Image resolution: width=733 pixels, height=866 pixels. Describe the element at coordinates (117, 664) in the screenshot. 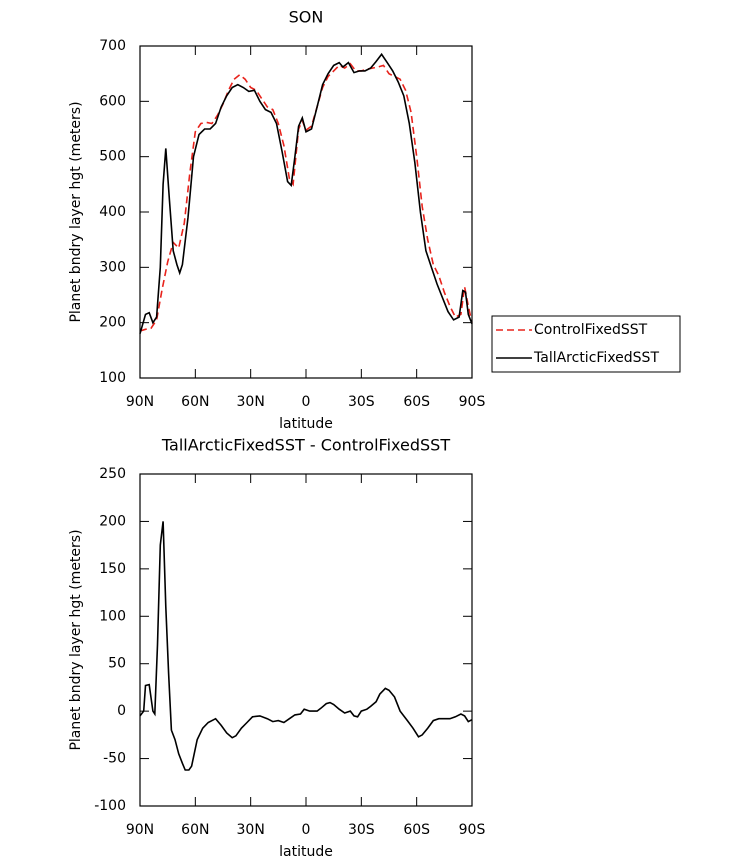

I see `y-tick-label: 50` at that location.